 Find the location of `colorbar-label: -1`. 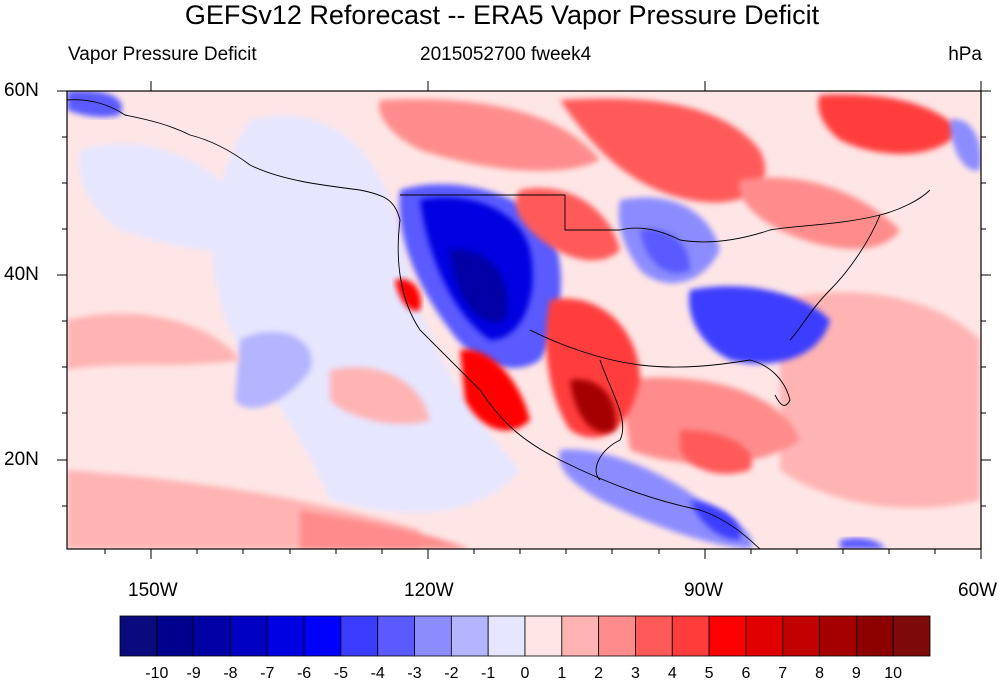

colorbar-label: -1 is located at coordinates (488, 673).